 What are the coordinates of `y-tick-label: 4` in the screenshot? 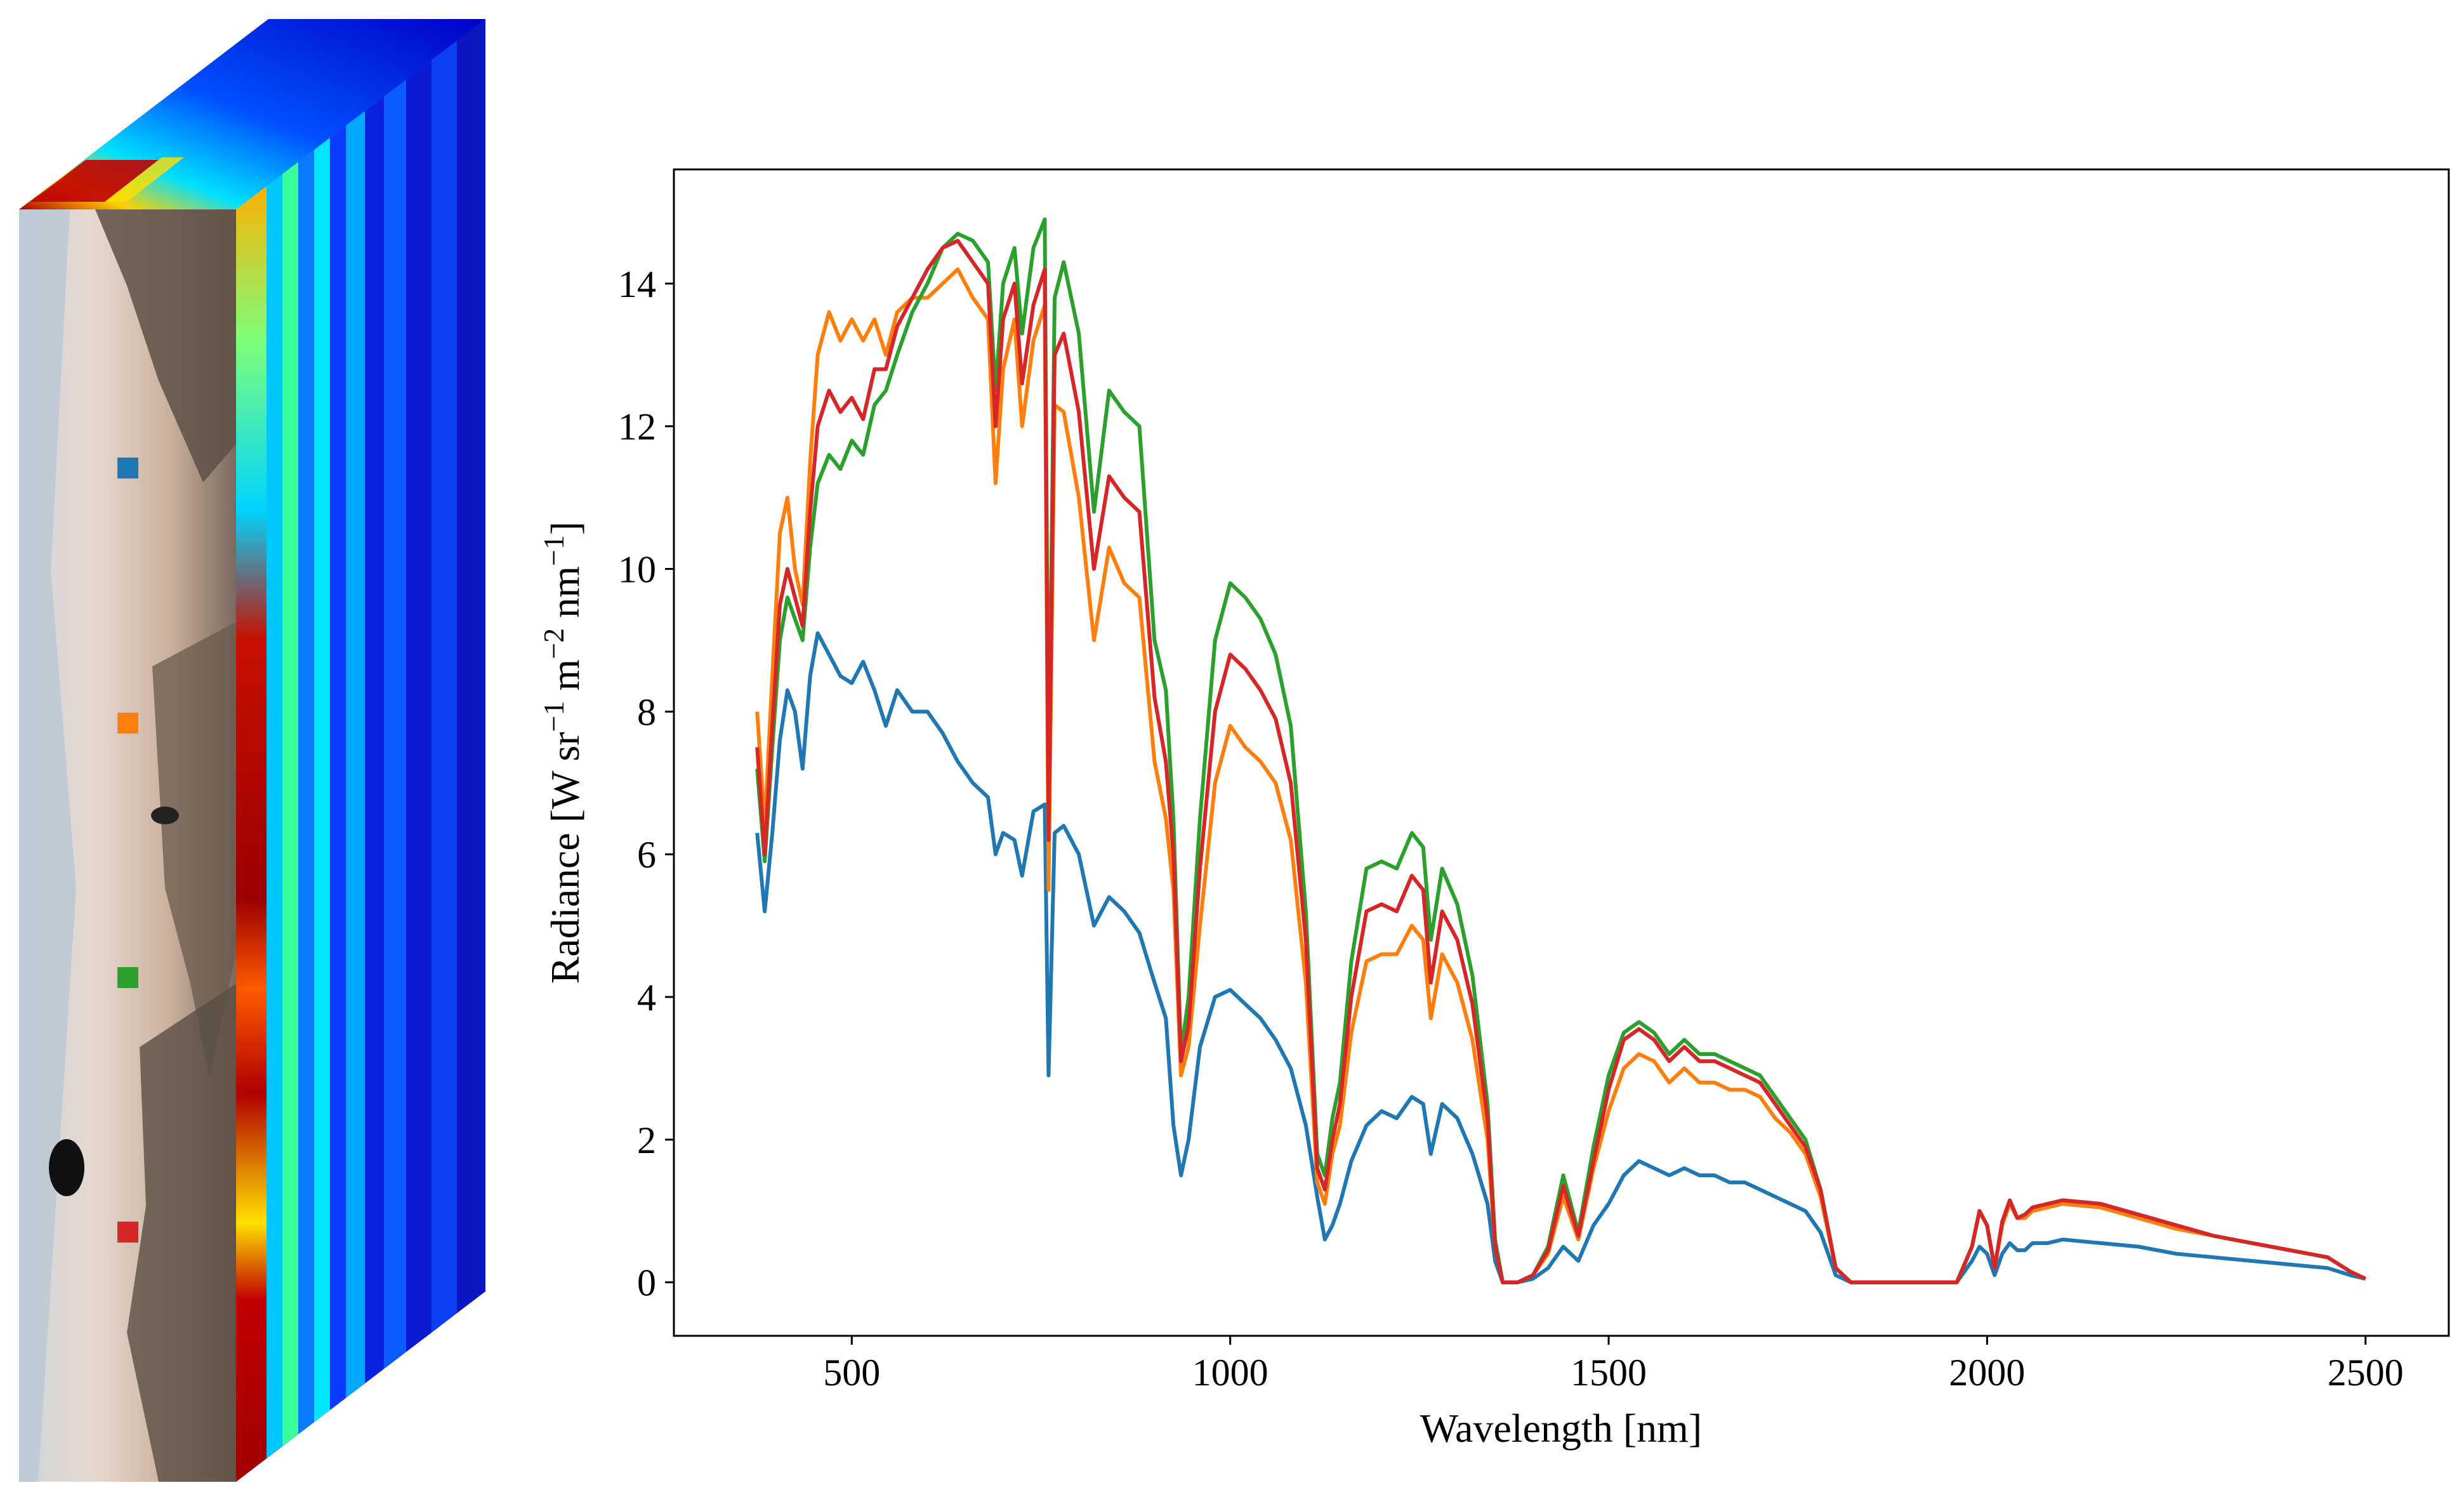 It's located at (646, 998).